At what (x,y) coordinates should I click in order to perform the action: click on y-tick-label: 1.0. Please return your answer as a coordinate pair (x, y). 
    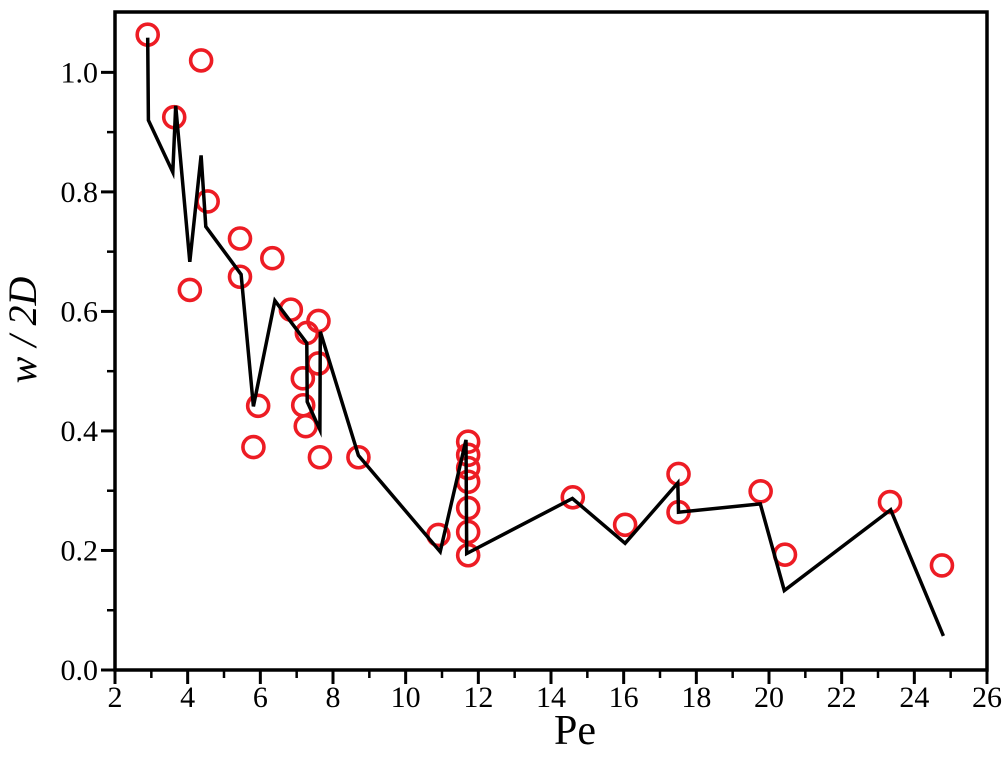
    Looking at the image, I should click on (80, 72).